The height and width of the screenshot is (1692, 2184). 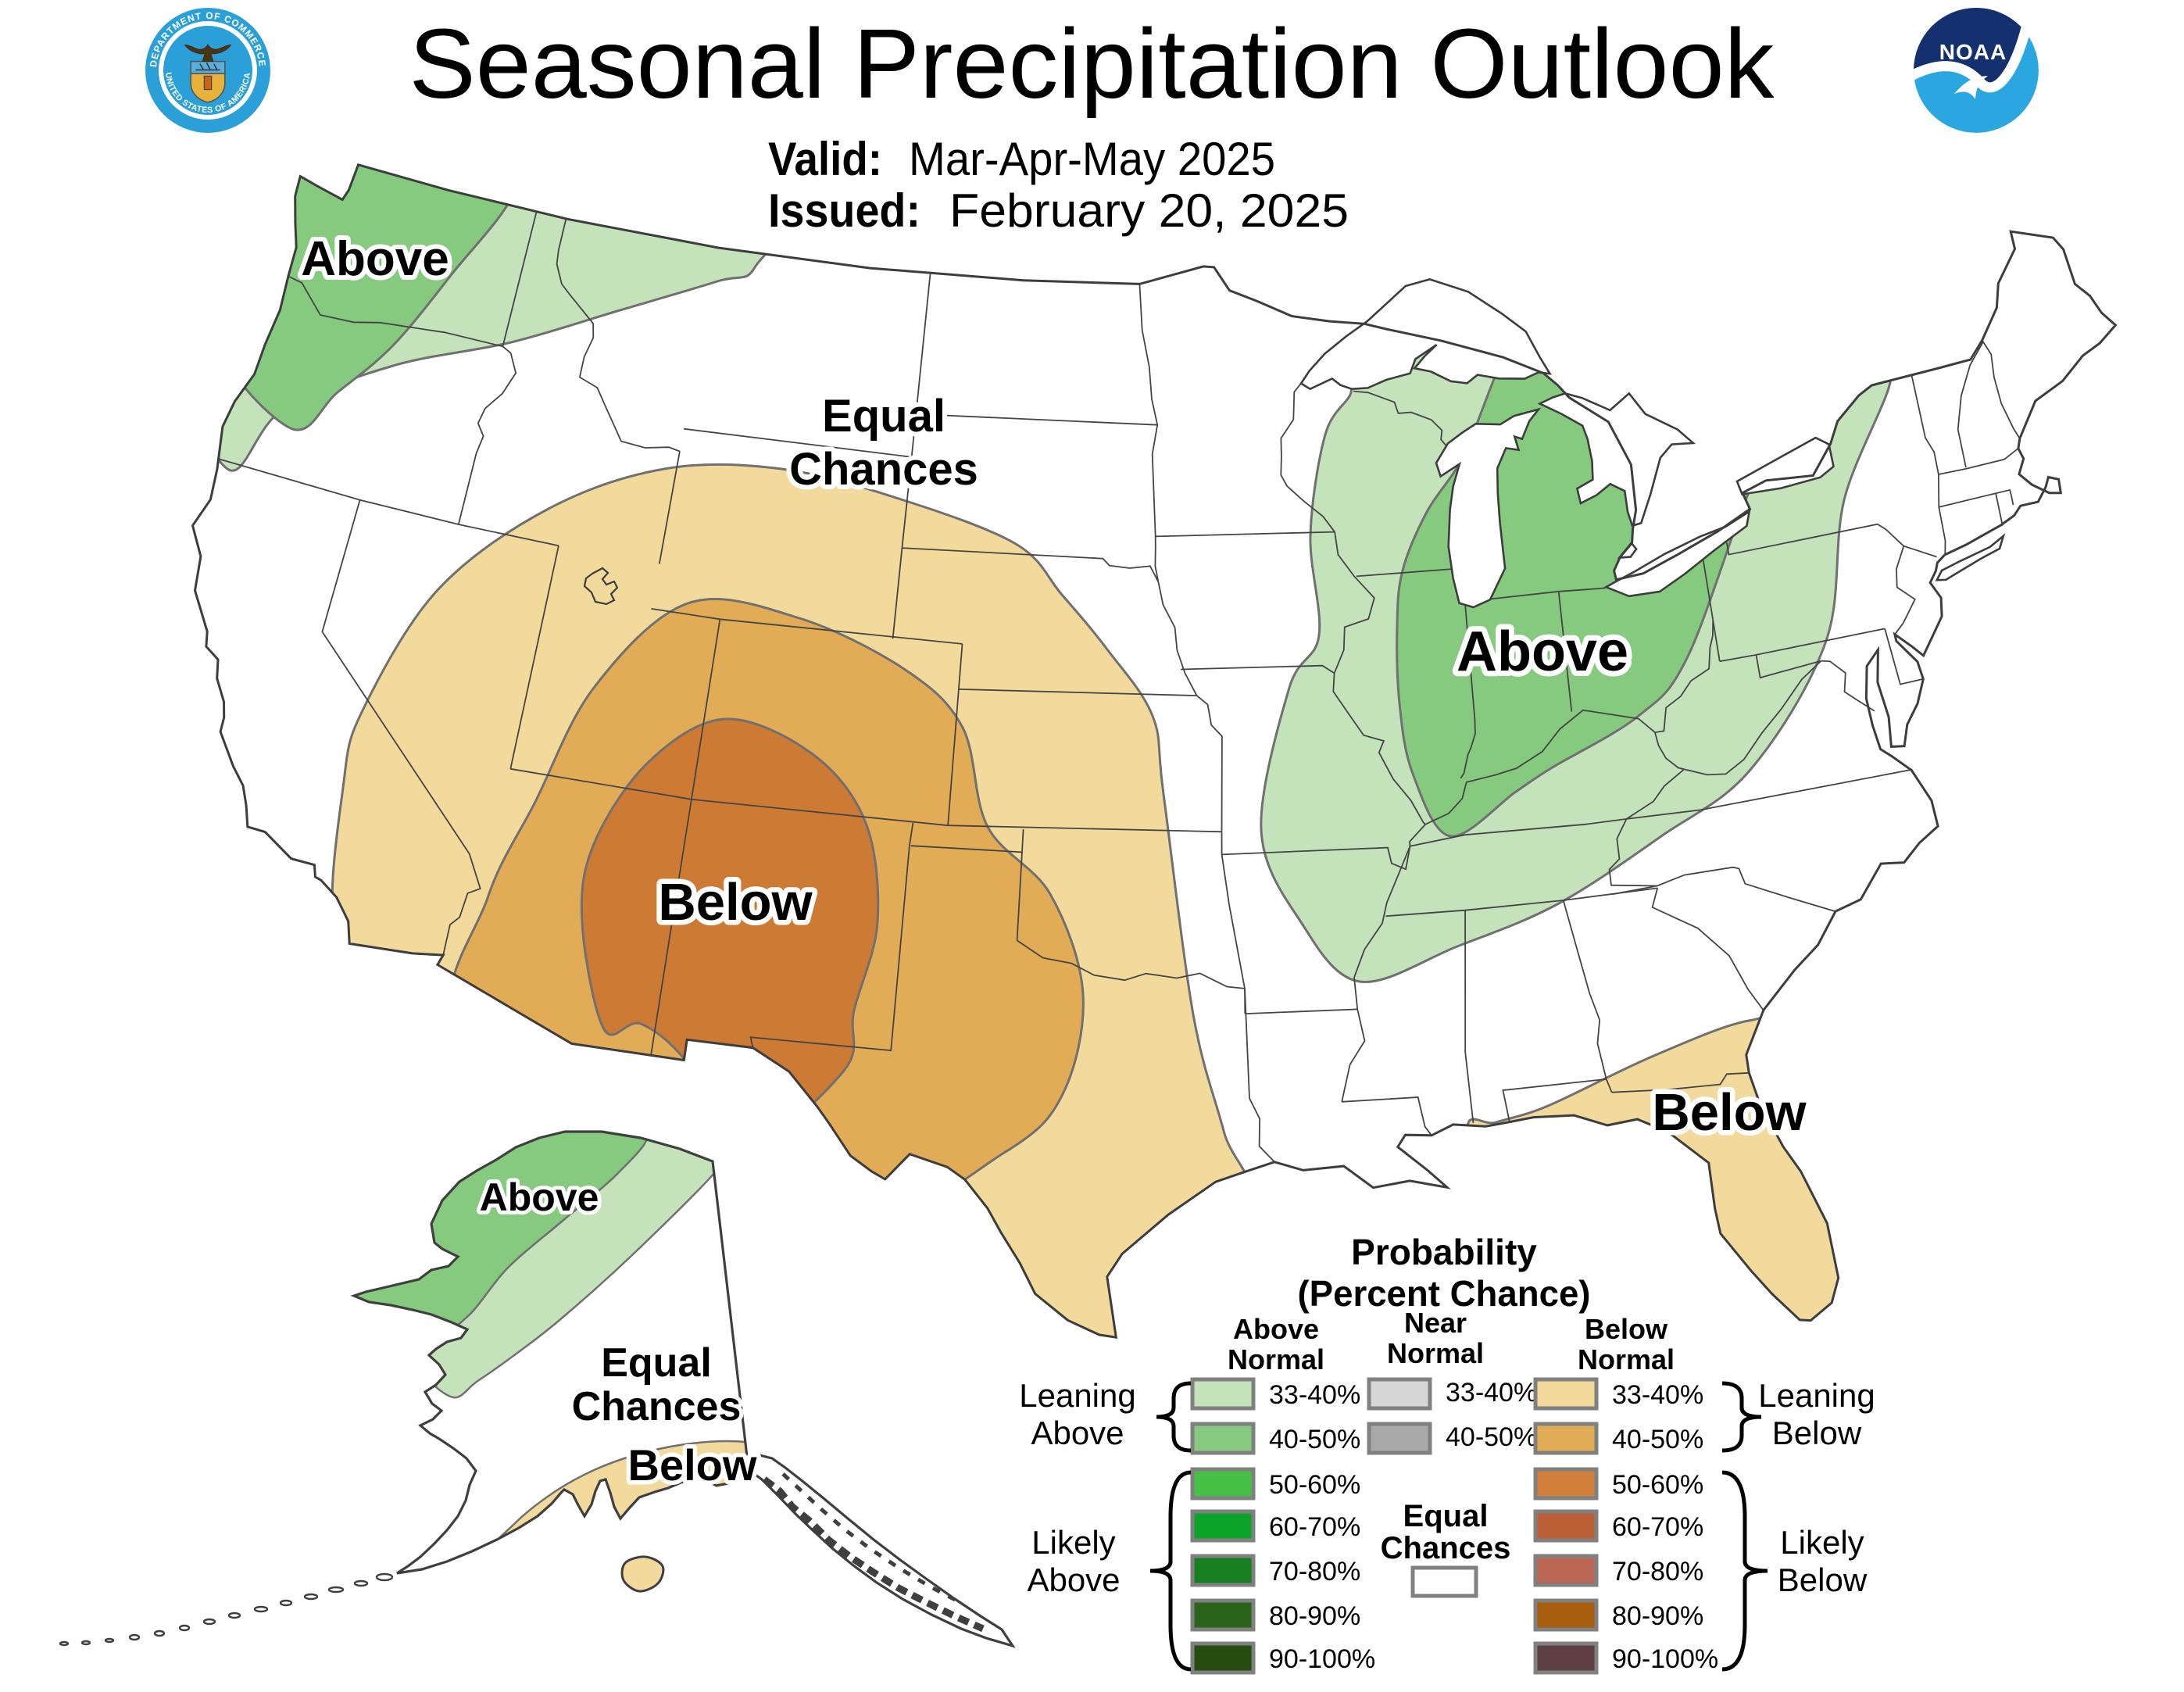 I want to click on svg-text: Equal, so click(x=1446, y=1516).